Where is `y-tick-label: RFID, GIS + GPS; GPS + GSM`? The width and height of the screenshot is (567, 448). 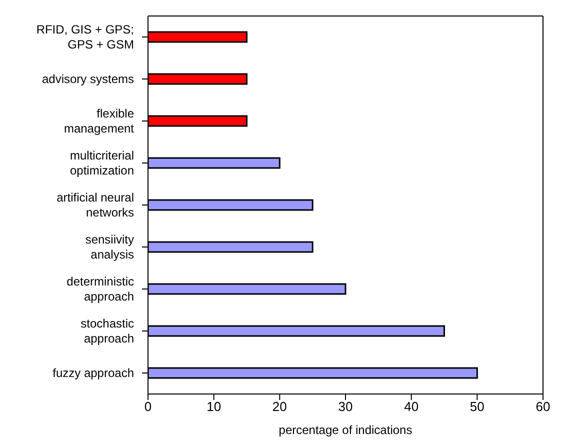
y-tick-label: RFID, GIS + GPS; GPS + GSM is located at coordinates (85, 37).